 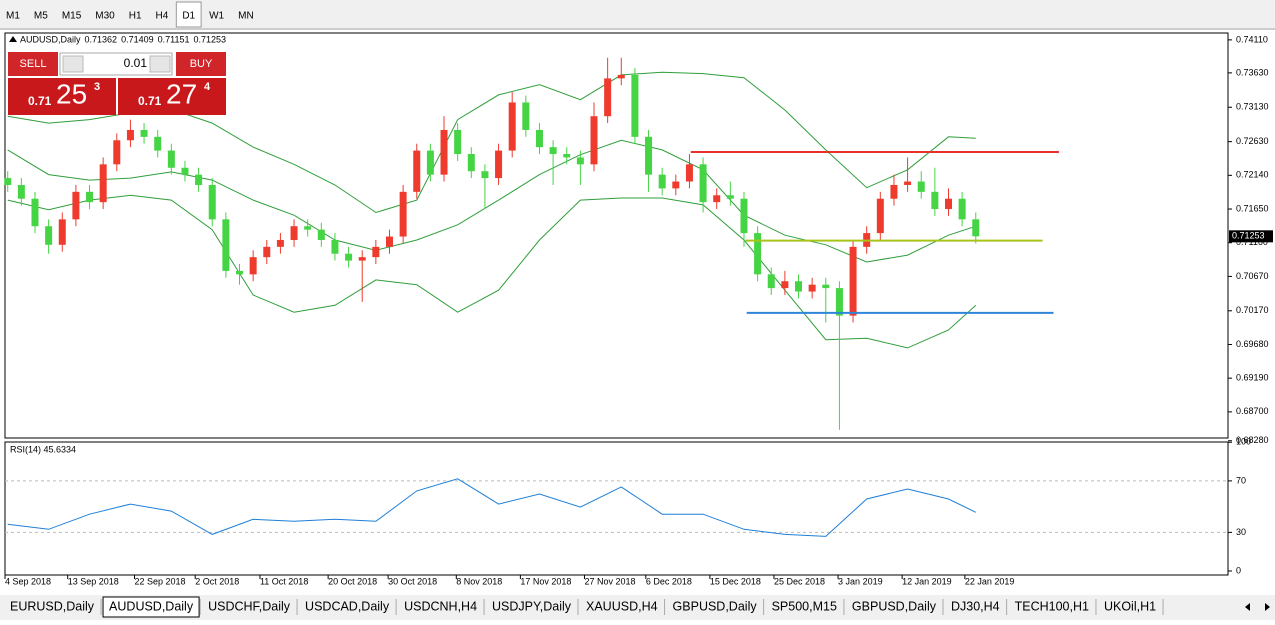 What do you see at coordinates (207, 87) in the screenshot?
I see `ask-small: 4` at bounding box center [207, 87].